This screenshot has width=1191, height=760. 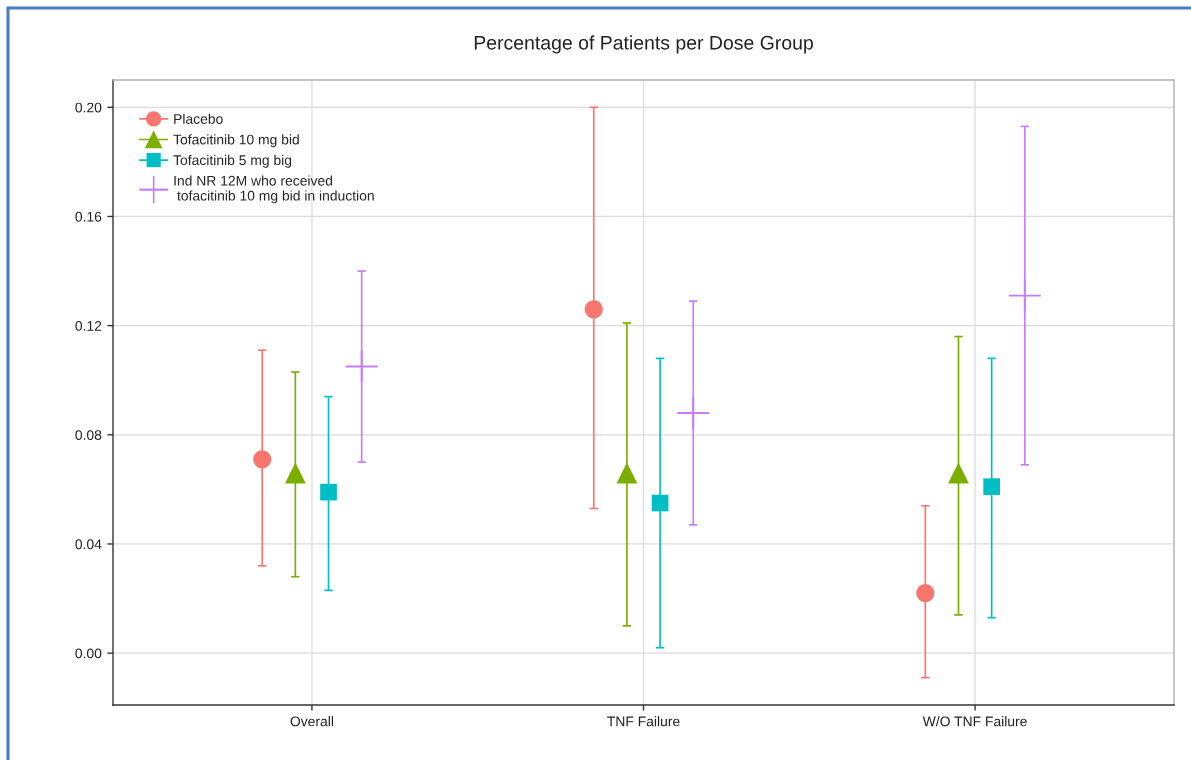 I want to click on y-tick-label: 0.08, so click(x=88, y=435).